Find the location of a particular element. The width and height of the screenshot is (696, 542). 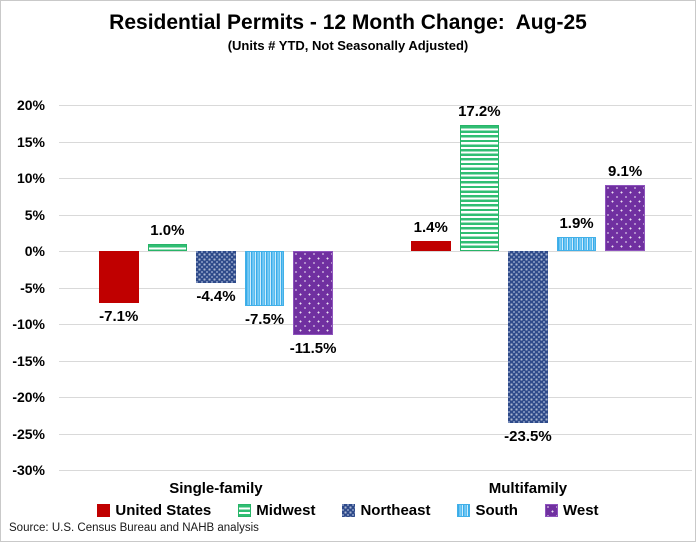

legend-item-south: South is located at coordinates (487, 510).